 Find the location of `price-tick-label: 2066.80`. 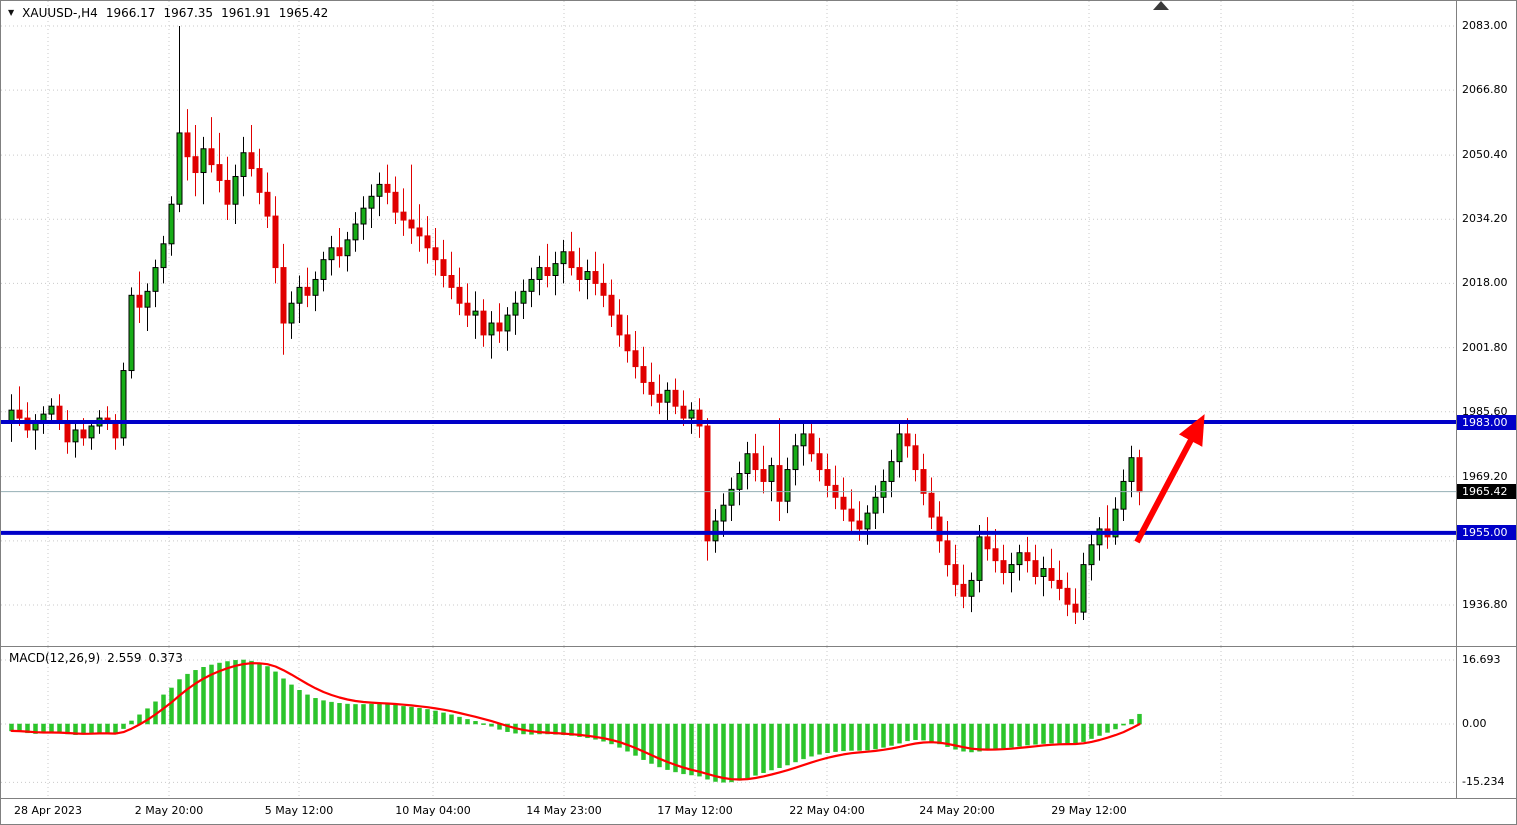

price-tick-label: 2066.80 is located at coordinates (1485, 90).